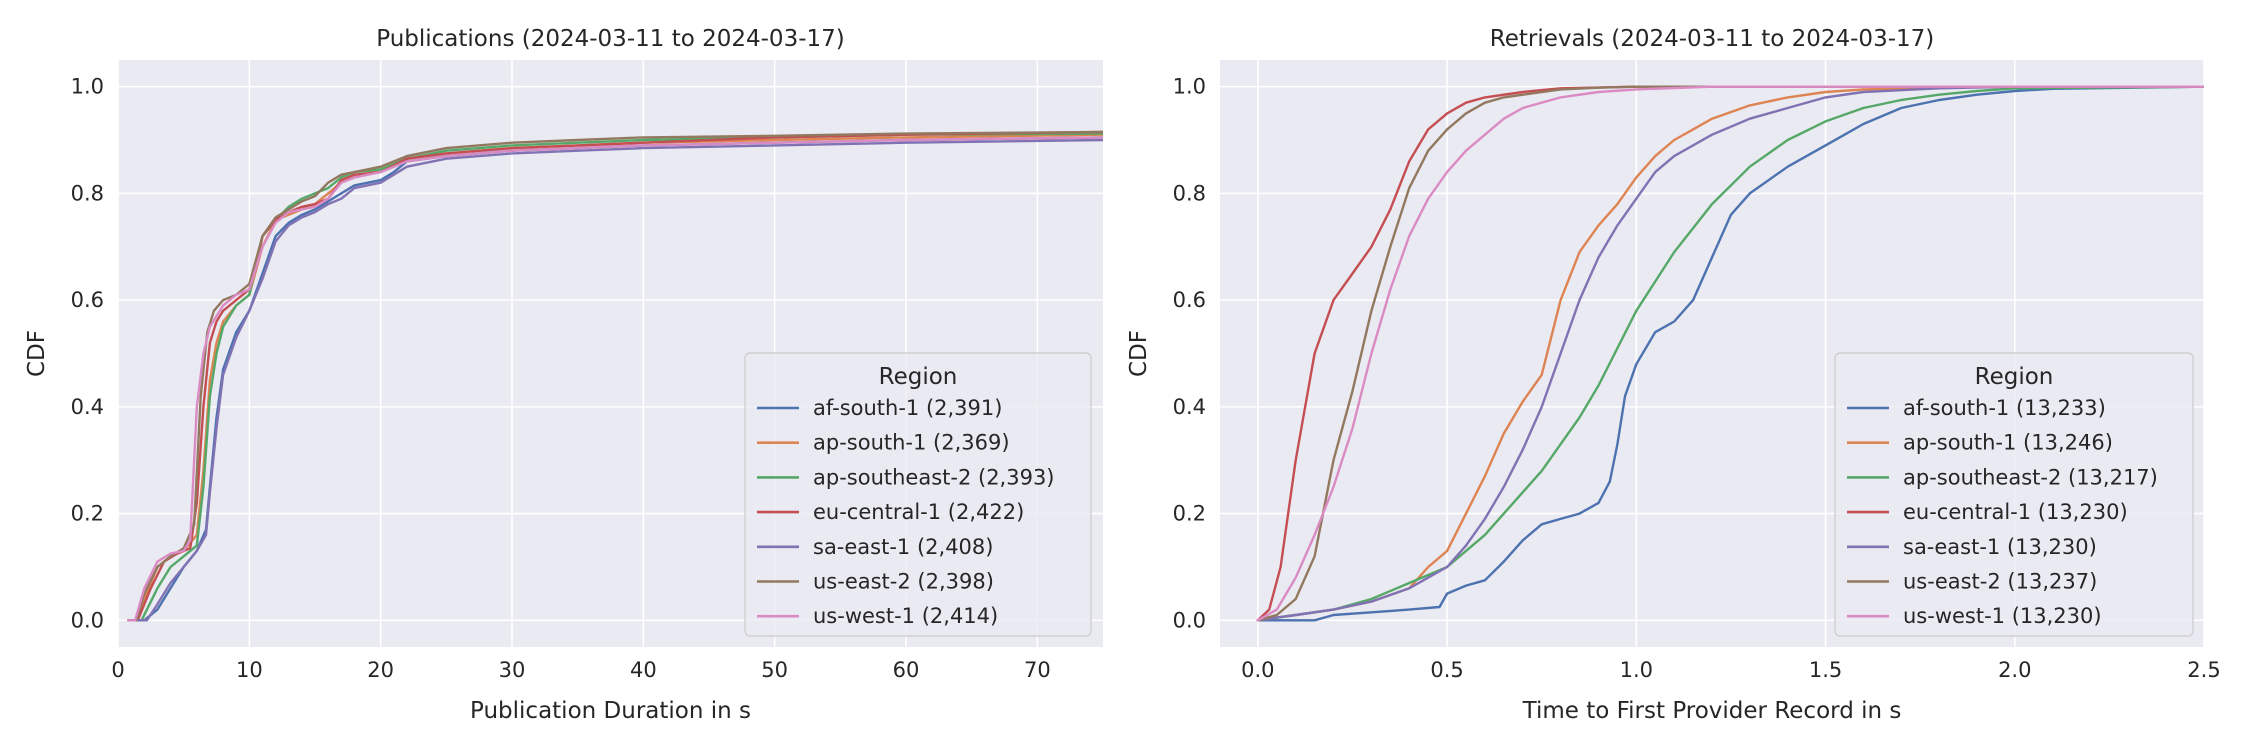  Describe the element at coordinates (903, 582) in the screenshot. I see `legend-entry: us-east-2 (2,398)` at that location.